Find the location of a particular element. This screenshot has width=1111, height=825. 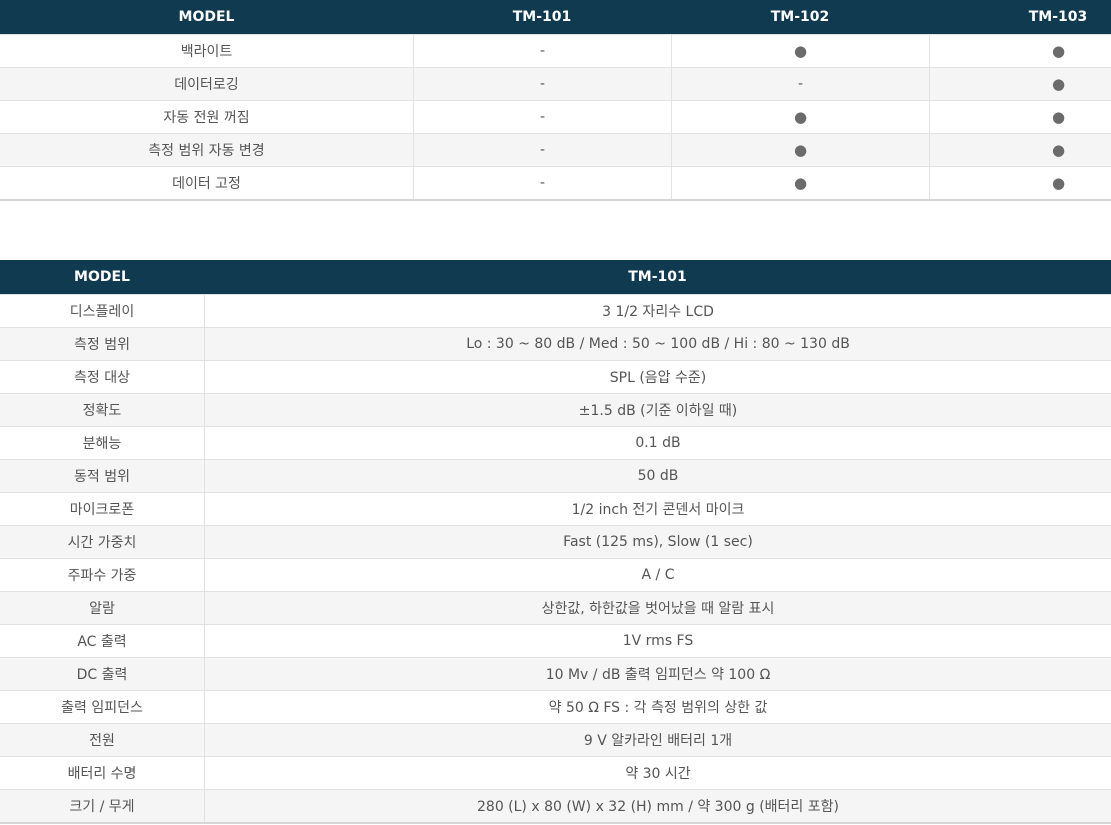

table-row: 측정 대상 SPL (음압 수준) is located at coordinates (555, 376).